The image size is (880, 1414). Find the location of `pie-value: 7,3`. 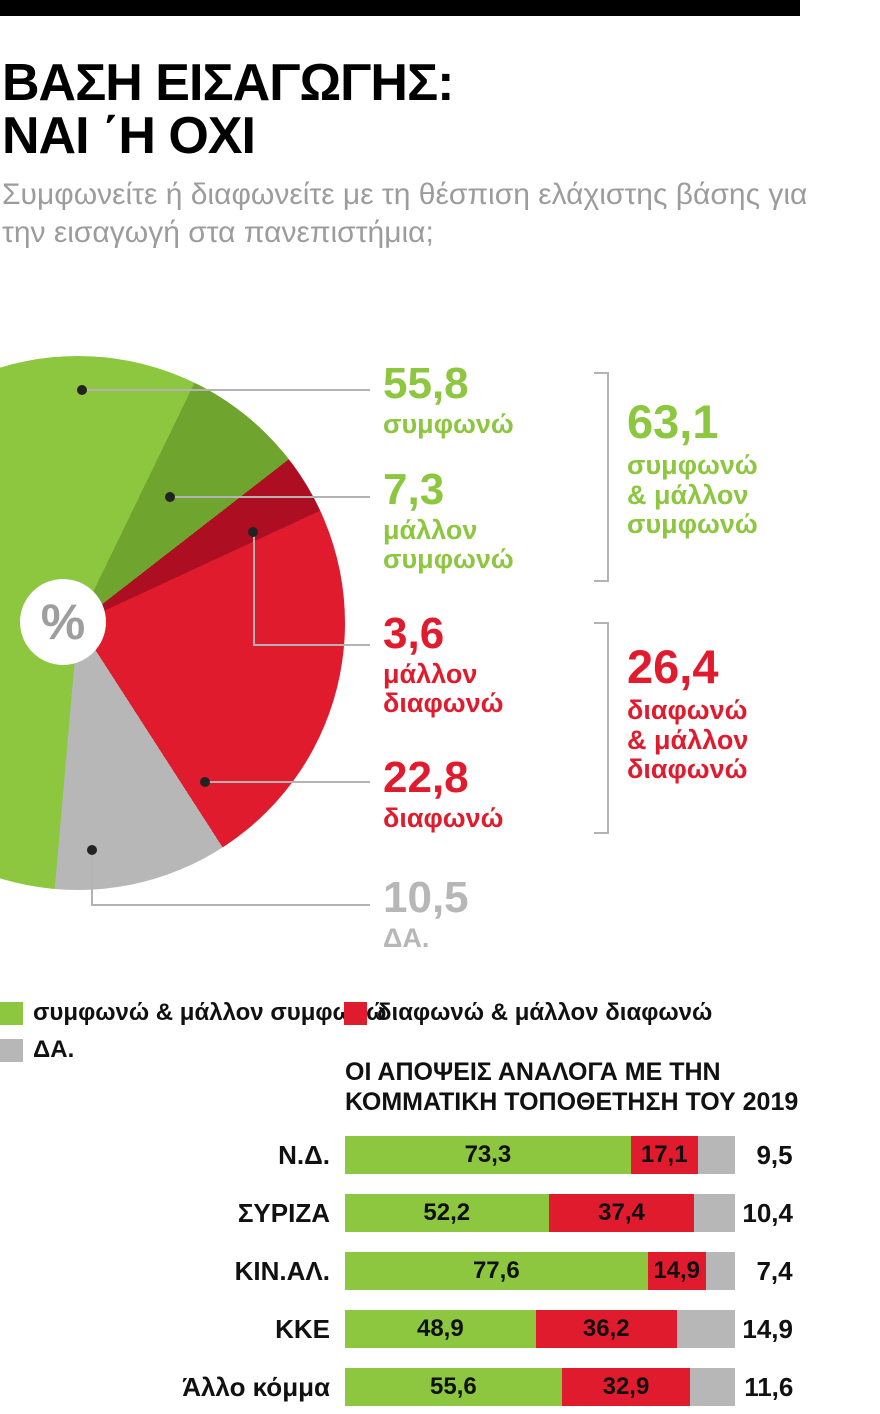

pie-value: 7,3 is located at coordinates (414, 489).